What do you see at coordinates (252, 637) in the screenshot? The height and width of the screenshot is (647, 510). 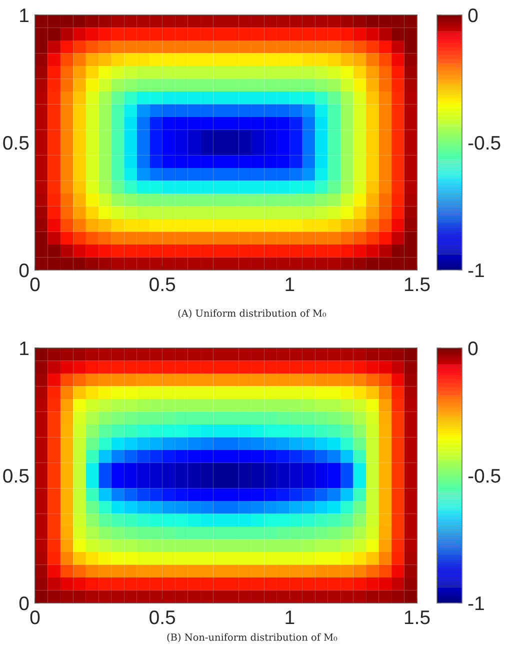 I see `text: (B) Non-uniform distribution of M₀` at bounding box center [252, 637].